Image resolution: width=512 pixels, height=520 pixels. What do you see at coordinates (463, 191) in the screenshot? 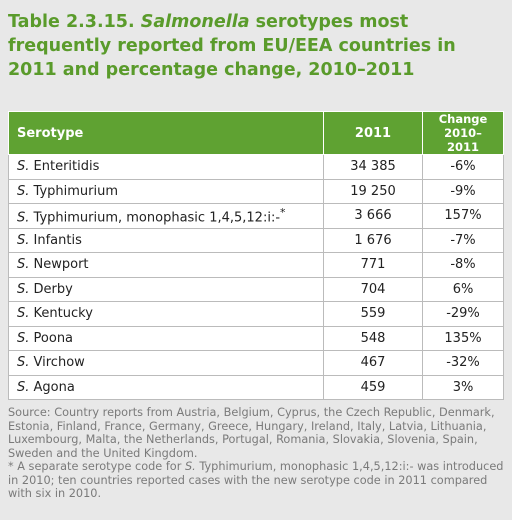
I see `change-cell: -9%` at bounding box center [463, 191].